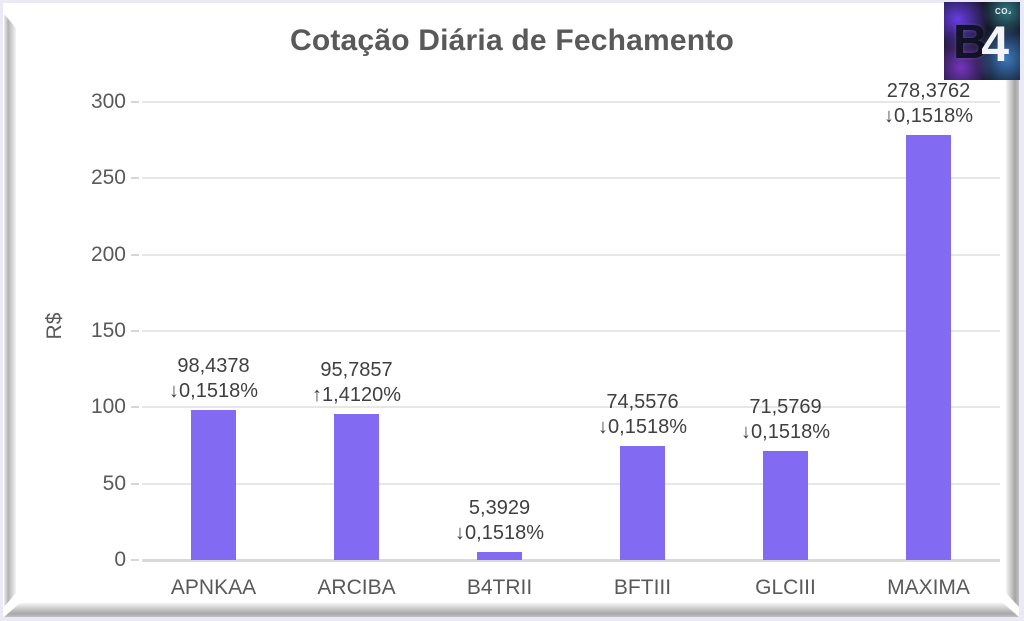 This screenshot has height=621, width=1024. I want to click on bevel-right-edge, so click(1012, 310).